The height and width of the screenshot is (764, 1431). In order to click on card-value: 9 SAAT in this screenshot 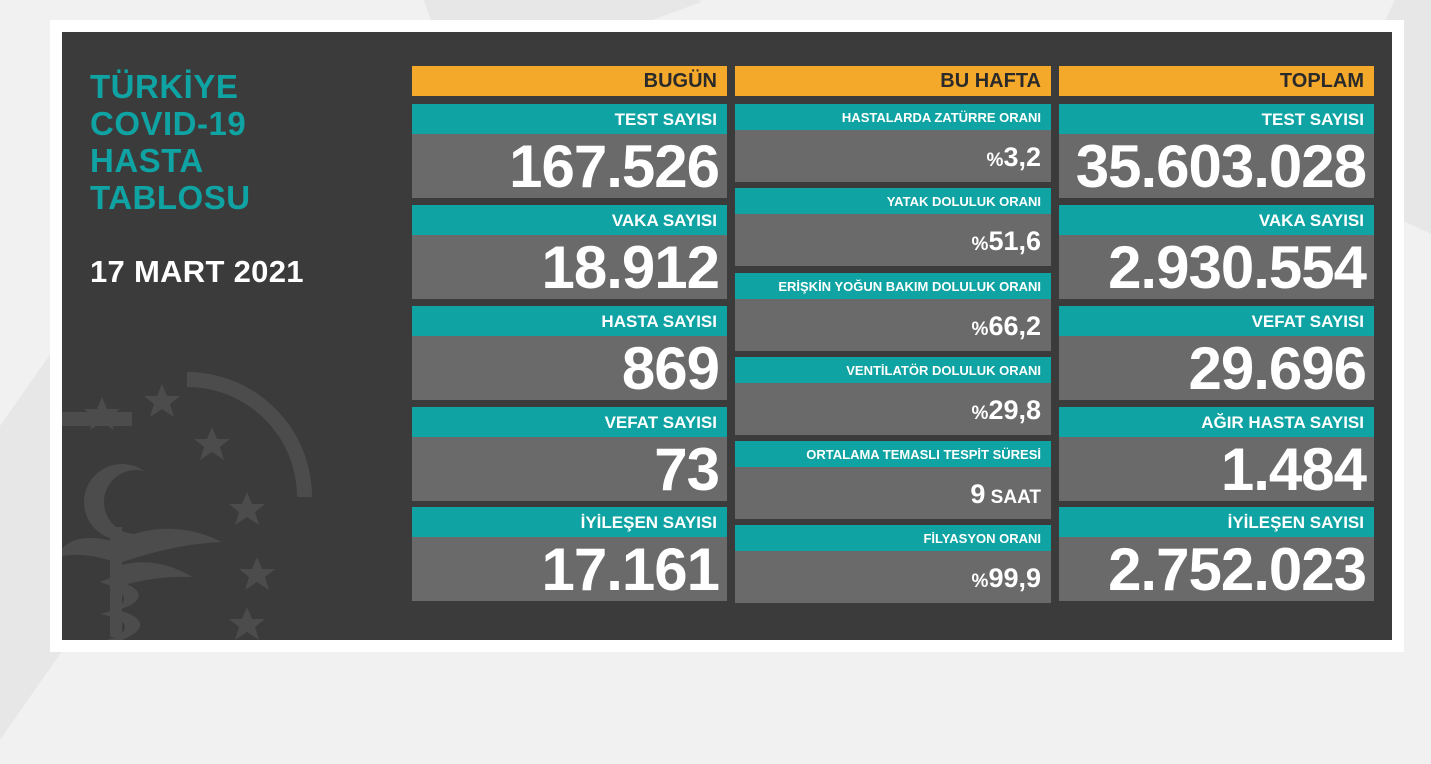, I will do `click(893, 493)`.